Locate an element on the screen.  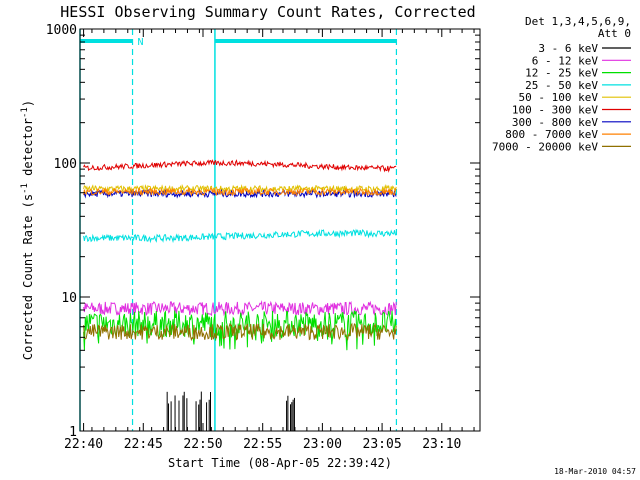
series-7000-20000-kev is located at coordinates (240, 332).